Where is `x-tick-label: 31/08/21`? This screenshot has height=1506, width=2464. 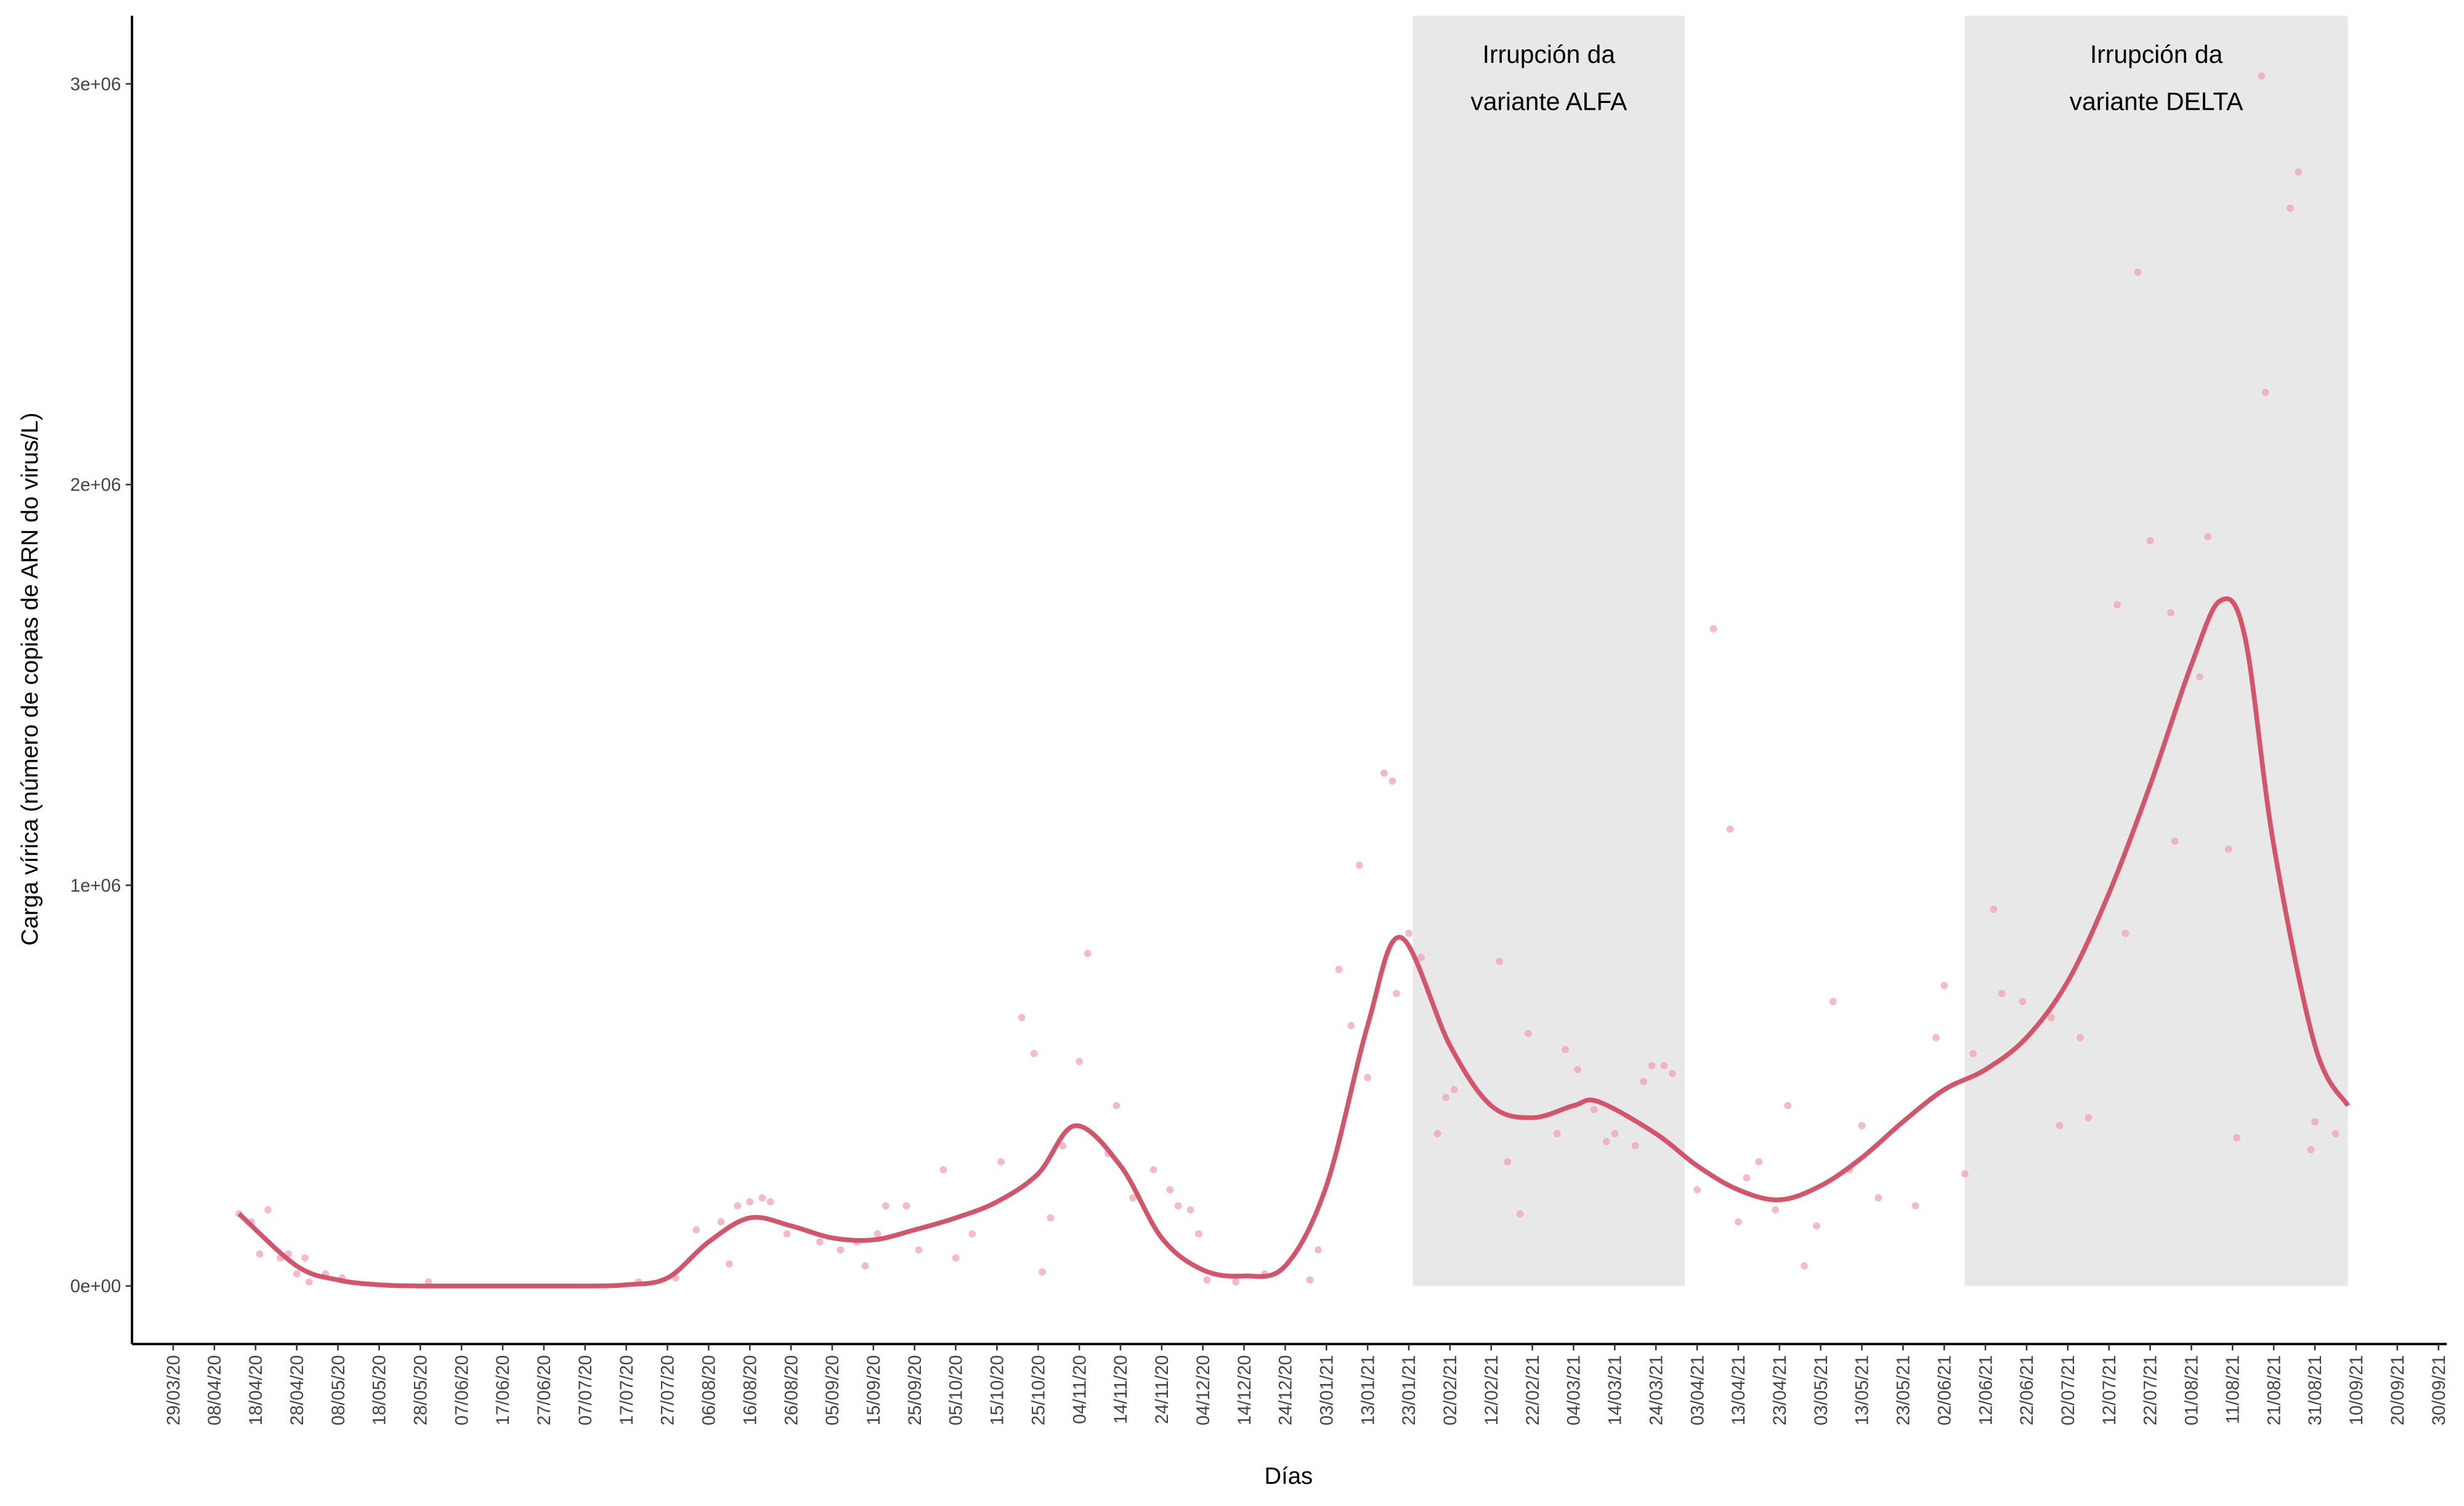 x-tick-label: 31/08/21 is located at coordinates (2315, 1390).